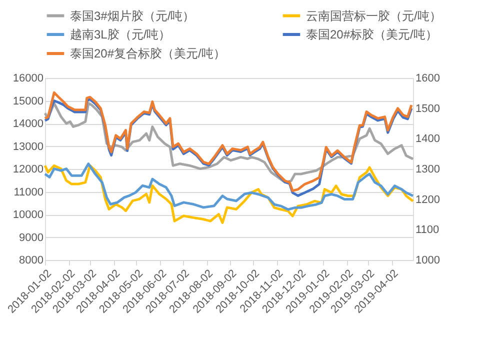  What do you see at coordinates (148, 53) in the screenshot?
I see `legend-label: 泰国20#复合标胶（美元/吨）` at bounding box center [148, 53].